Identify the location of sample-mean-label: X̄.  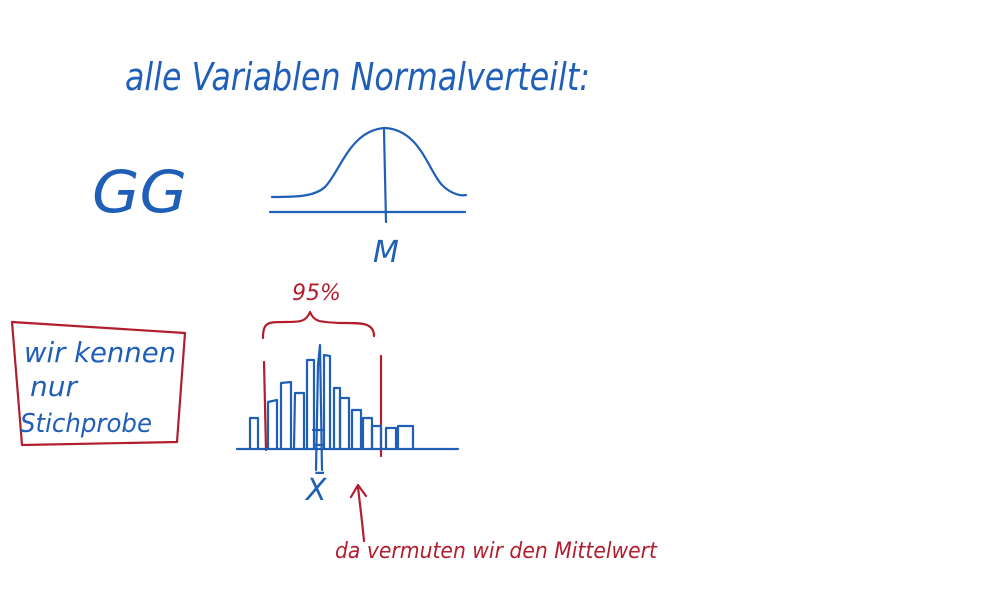
(316, 490).